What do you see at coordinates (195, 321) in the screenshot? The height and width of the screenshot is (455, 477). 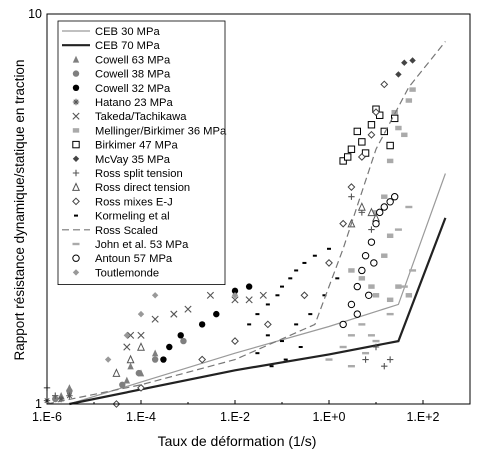 I see `series-takeda-tachikawa` at bounding box center [195, 321].